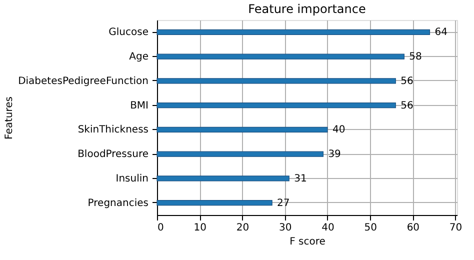 The image size is (474, 260). I want to click on y-tick-label: Glucose, so click(128, 32).